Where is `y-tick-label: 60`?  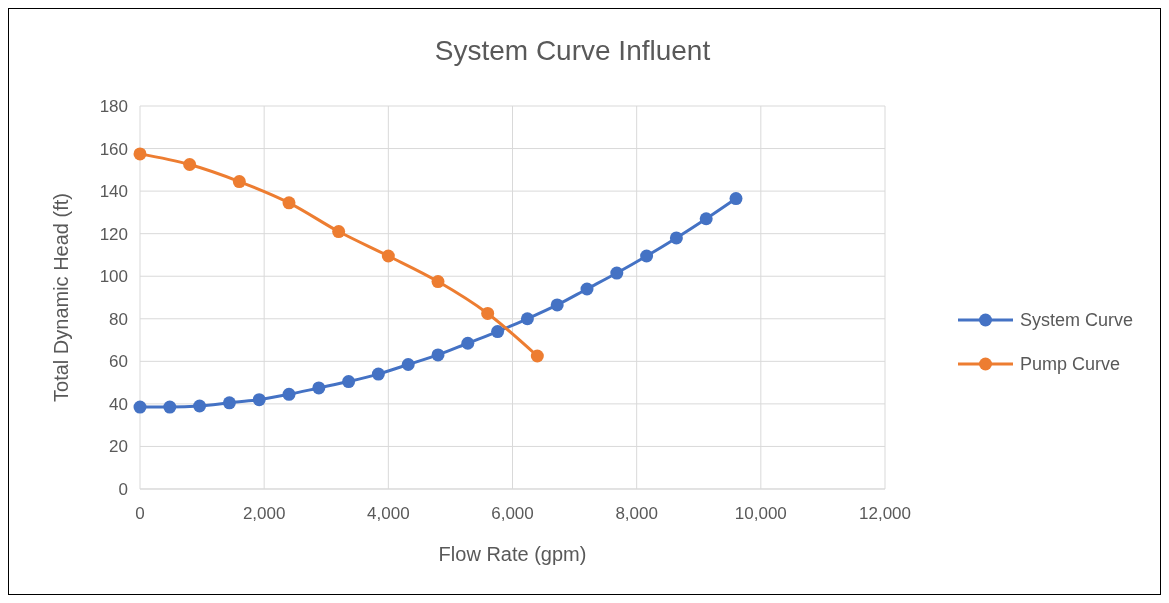
y-tick-label: 60 is located at coordinates (118, 362).